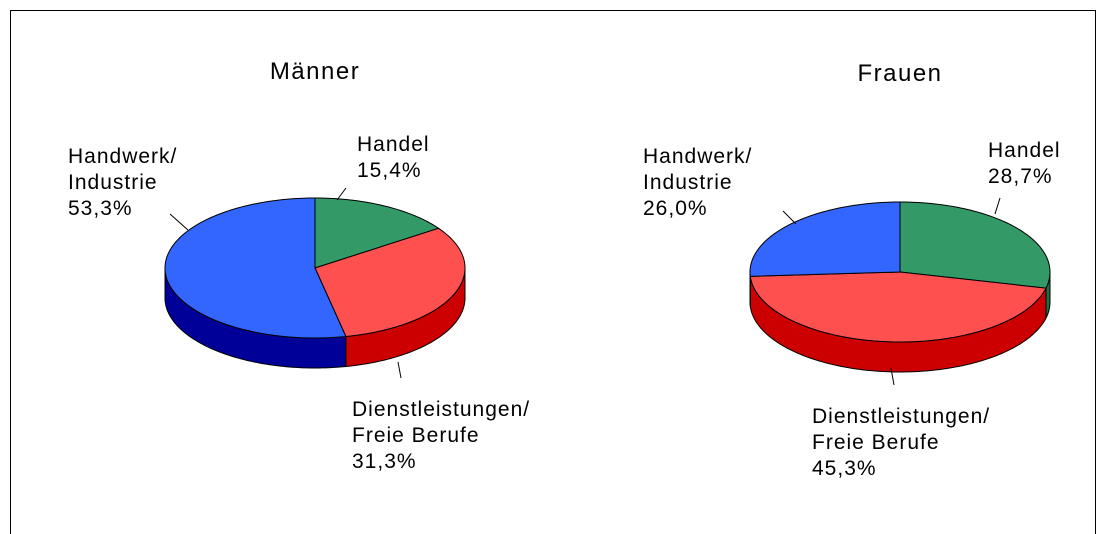  I want to click on slice-label: Handwerk/ Industrie 26,0%, so click(697, 183).